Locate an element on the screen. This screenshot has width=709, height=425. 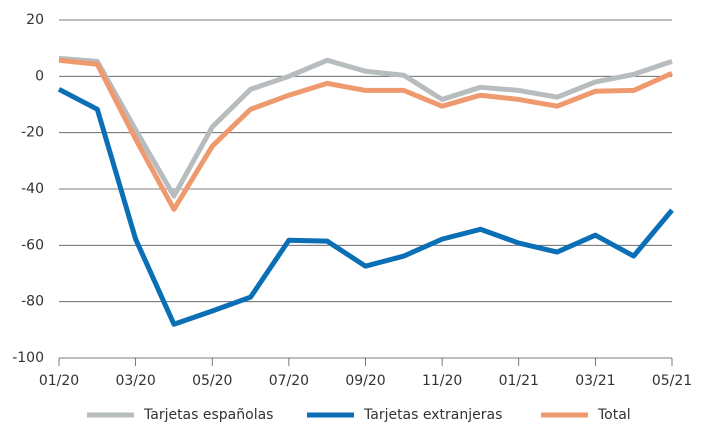
y-tick-label: -100 is located at coordinates (28, 358).